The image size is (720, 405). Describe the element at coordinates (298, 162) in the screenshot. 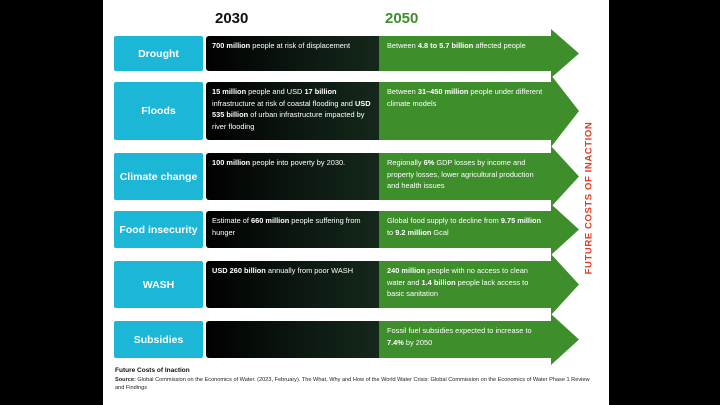

I see `text-run: people into poverty by 2030.` at that location.